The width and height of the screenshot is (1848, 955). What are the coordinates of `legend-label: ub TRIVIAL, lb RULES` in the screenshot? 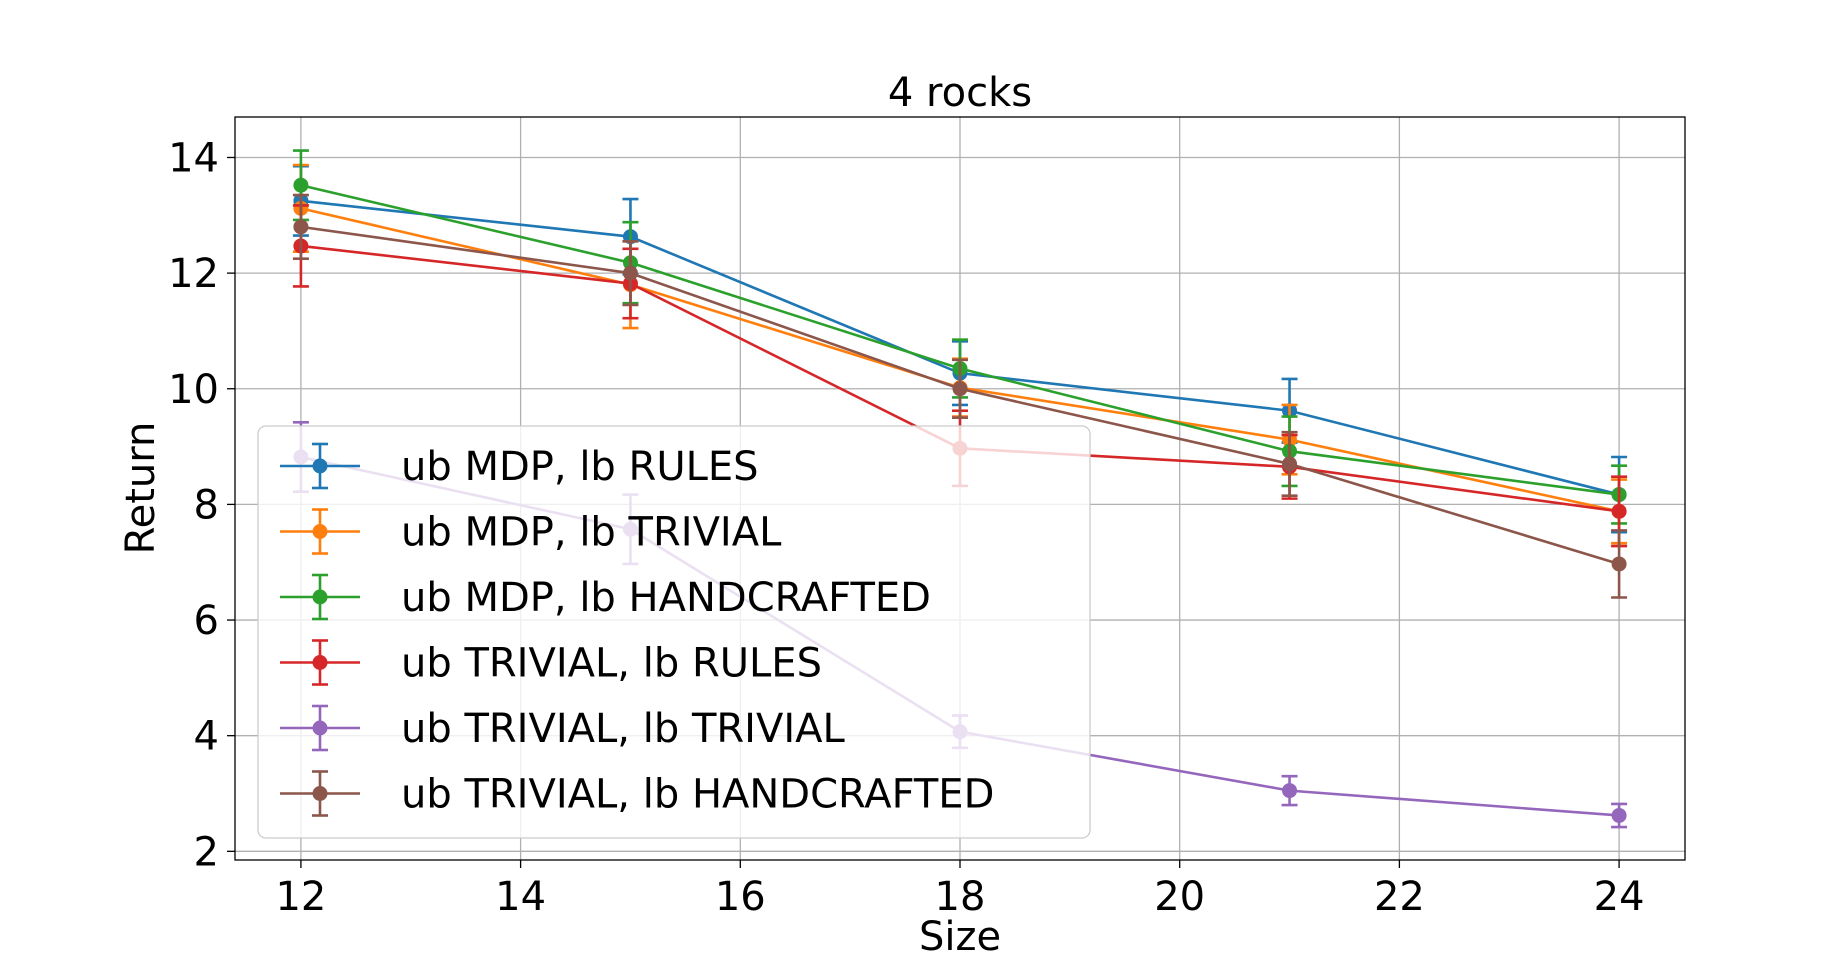 It's located at (611, 664).